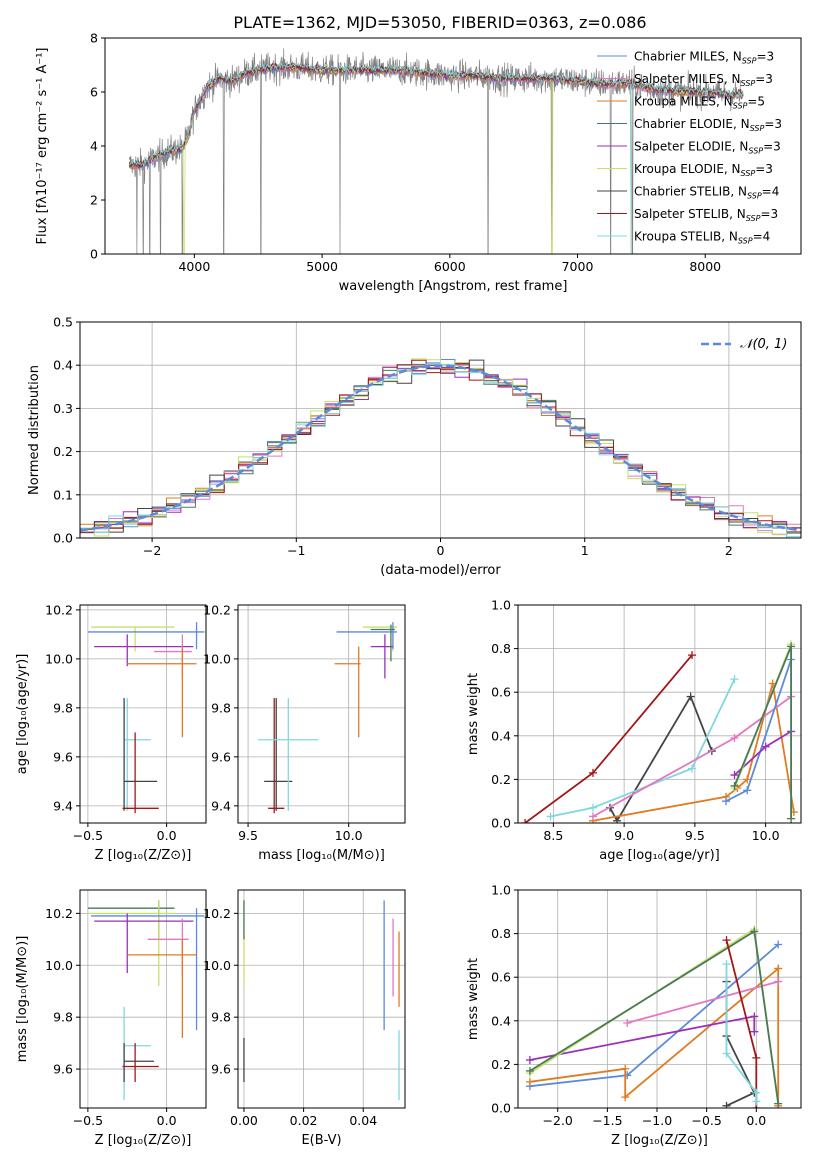 The width and height of the screenshot is (819, 1170). What do you see at coordinates (729, 550) in the screenshot?
I see `x-tick-label: 2` at bounding box center [729, 550].